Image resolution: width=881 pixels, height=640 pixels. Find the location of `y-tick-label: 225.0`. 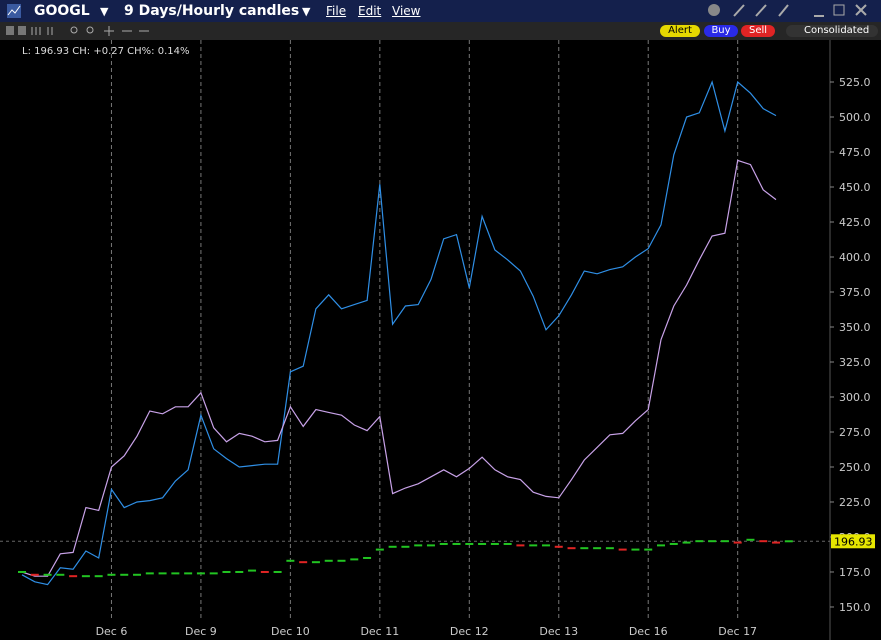

y-tick-label: 225.0 is located at coordinates (855, 502).